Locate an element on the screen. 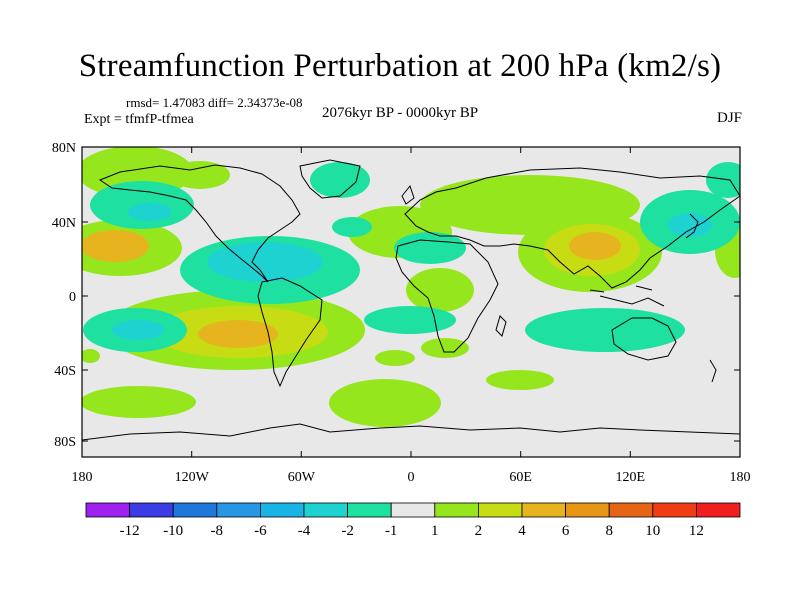  madagascar-coast is located at coordinates (501, 326).